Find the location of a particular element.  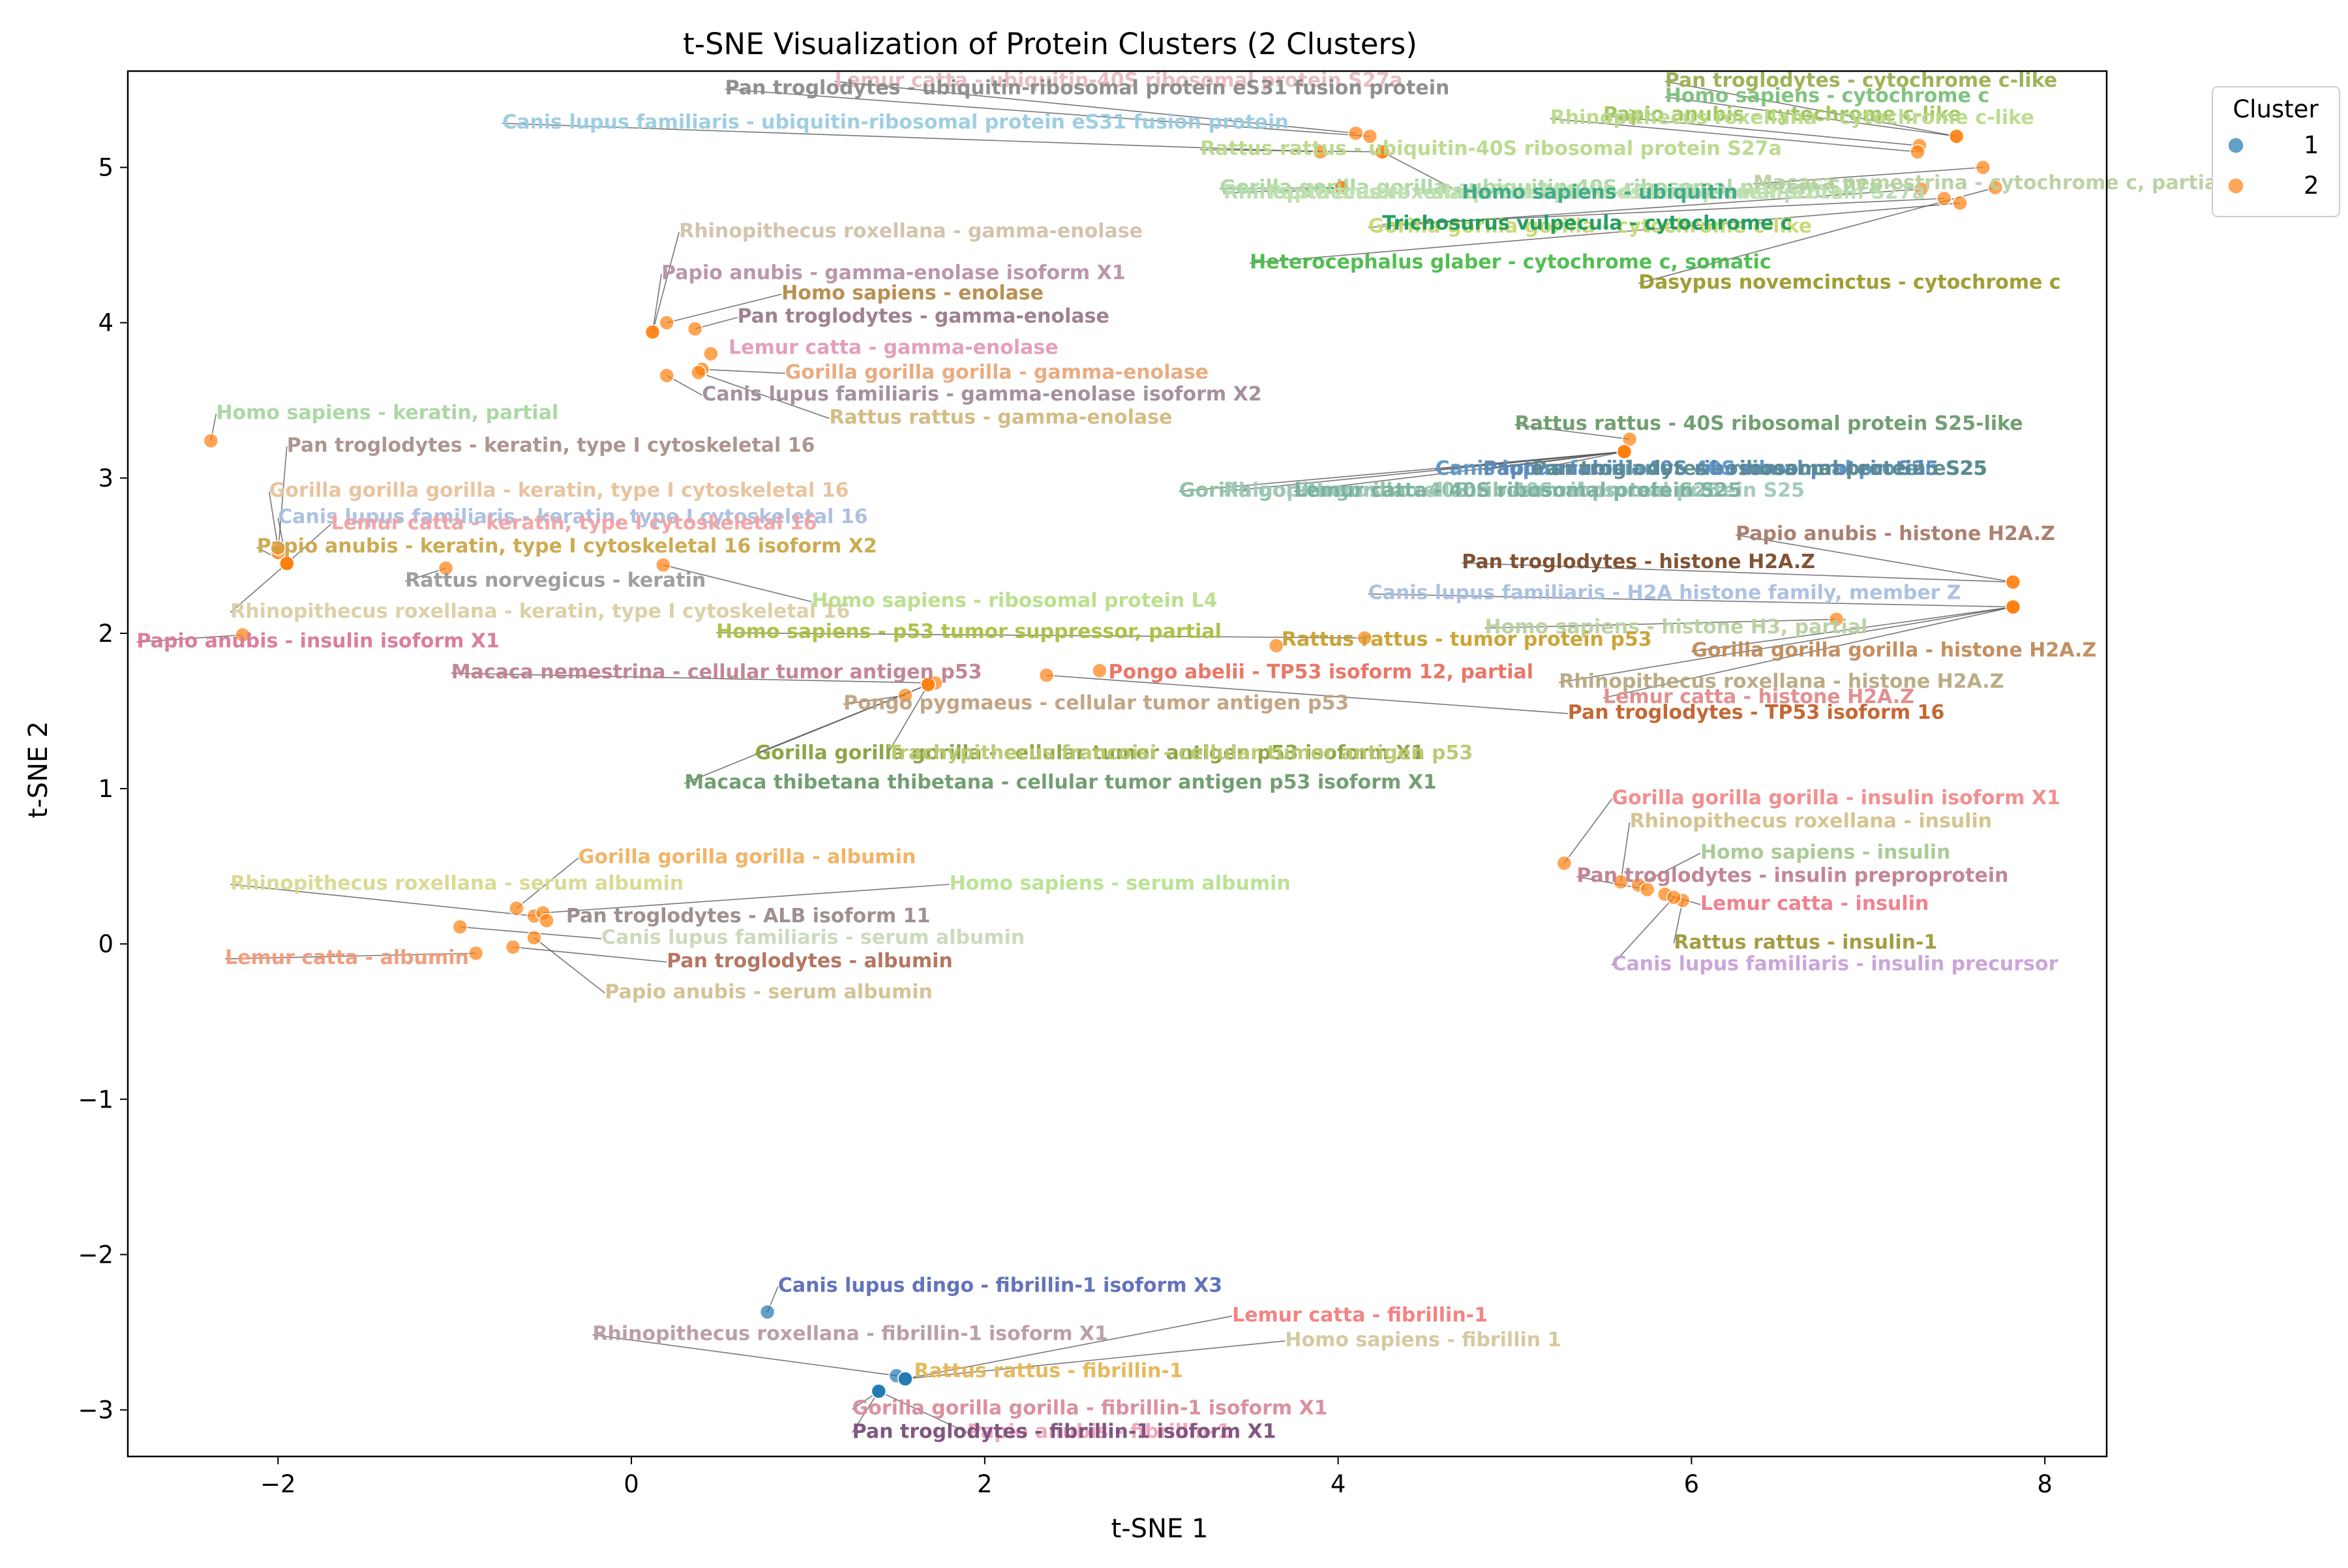

point-label: Rattus rattus - gamma-enolase is located at coordinates (1001, 417).